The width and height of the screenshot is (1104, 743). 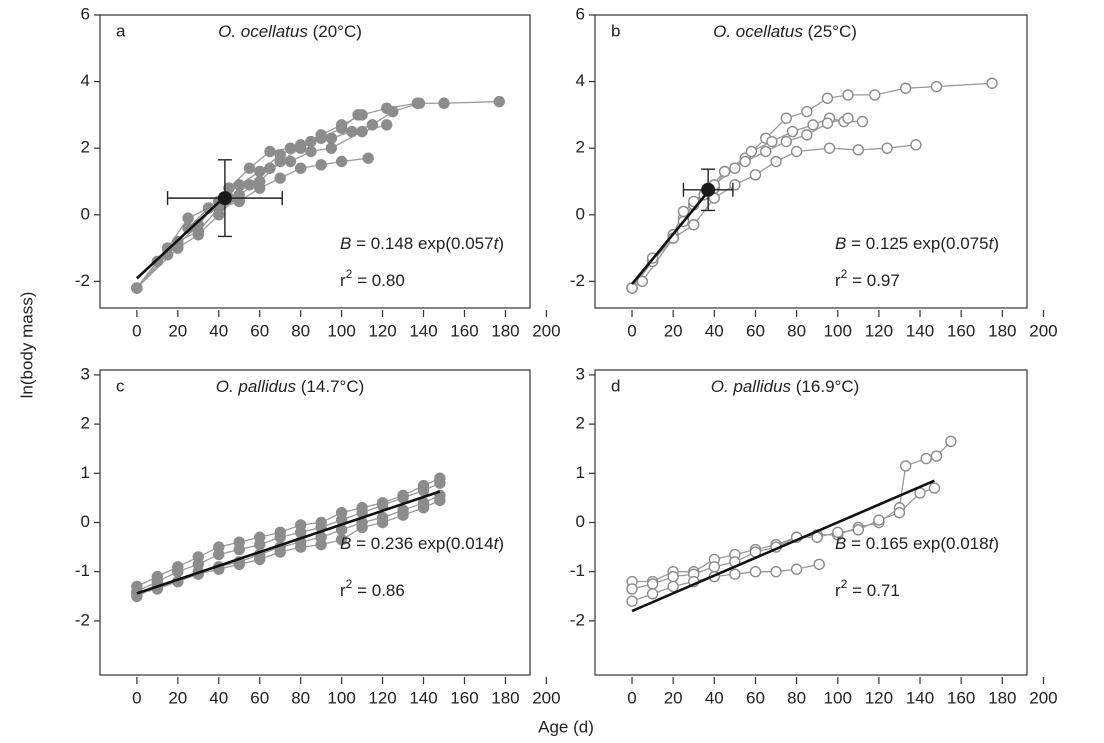 What do you see at coordinates (335, 31) in the screenshot?
I see `title-part: (20°C)` at bounding box center [335, 31].